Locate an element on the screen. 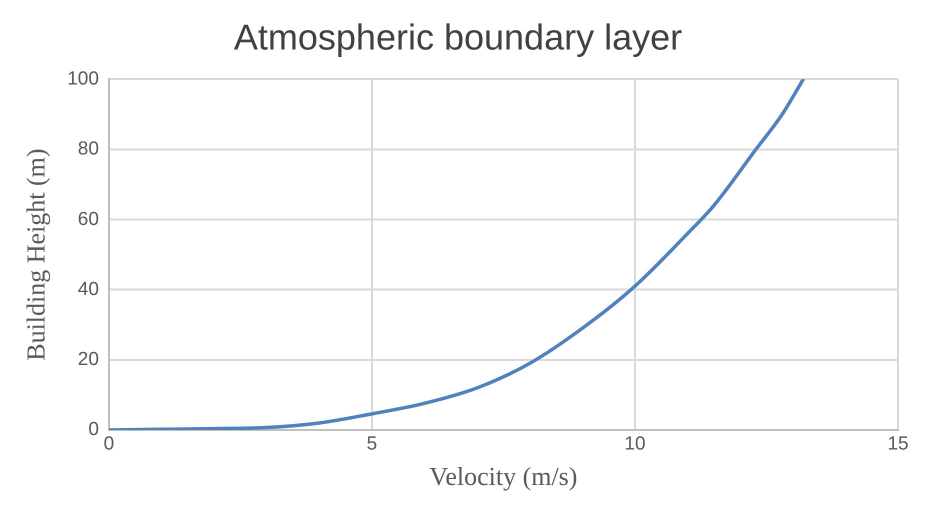  x-tick-label: 10 is located at coordinates (635, 444).